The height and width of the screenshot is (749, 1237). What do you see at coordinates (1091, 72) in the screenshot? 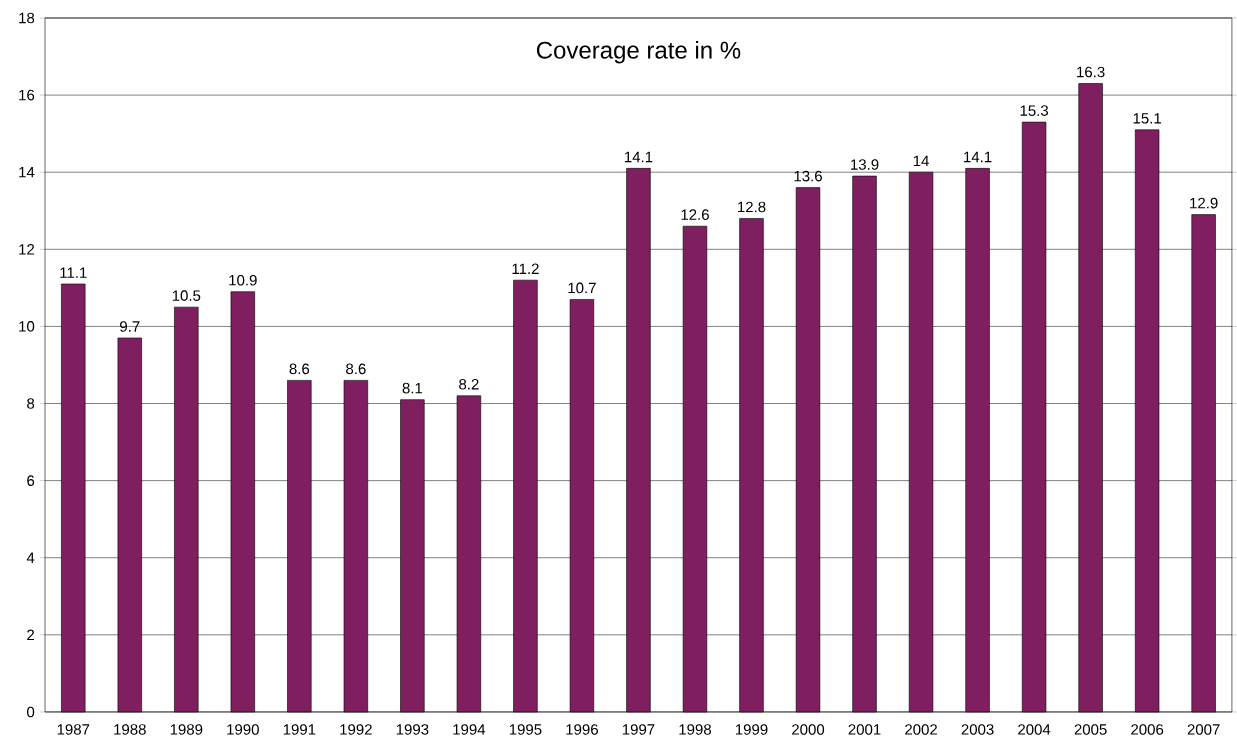
I see `data-label: 16.3` at bounding box center [1091, 72].